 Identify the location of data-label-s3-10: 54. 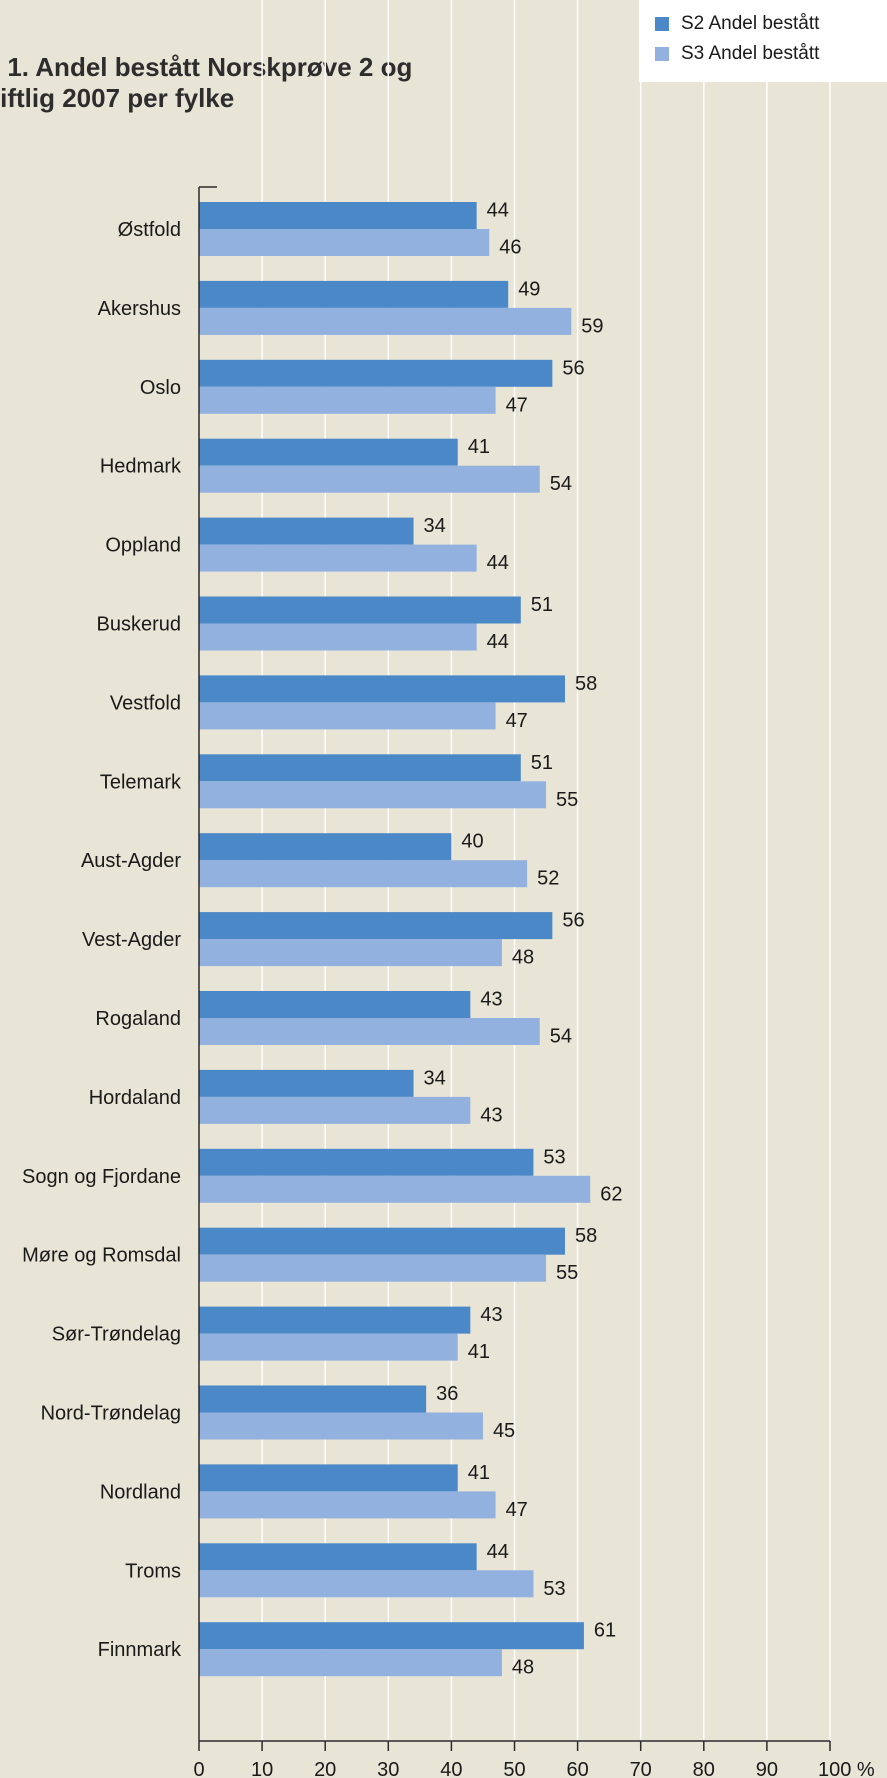
(561, 1037).